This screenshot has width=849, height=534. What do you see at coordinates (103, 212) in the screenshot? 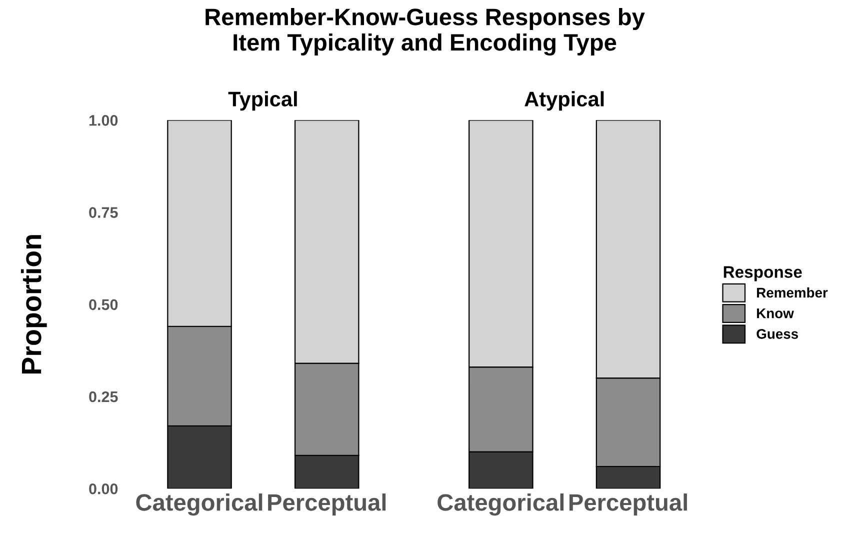
I see `y-tick-label: 0.75` at bounding box center [103, 212].